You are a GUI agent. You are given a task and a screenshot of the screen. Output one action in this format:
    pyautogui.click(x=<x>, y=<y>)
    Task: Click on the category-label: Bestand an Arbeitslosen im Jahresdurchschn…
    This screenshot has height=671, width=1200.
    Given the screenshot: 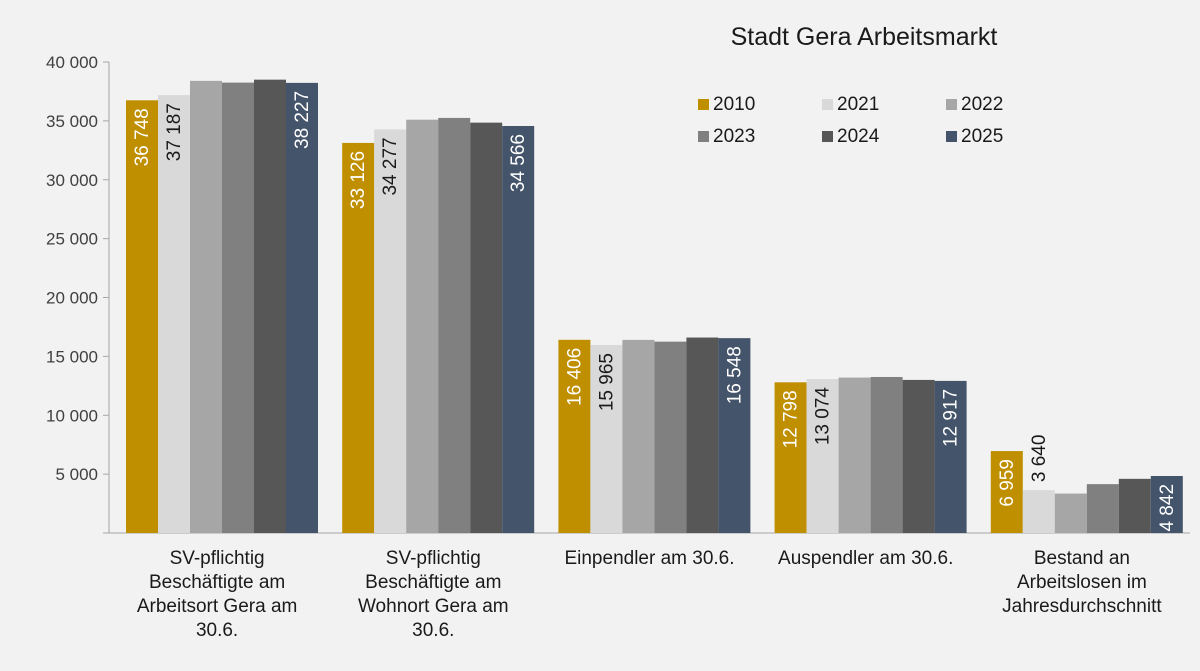 What is the action you would take?
    pyautogui.click(x=1082, y=582)
    